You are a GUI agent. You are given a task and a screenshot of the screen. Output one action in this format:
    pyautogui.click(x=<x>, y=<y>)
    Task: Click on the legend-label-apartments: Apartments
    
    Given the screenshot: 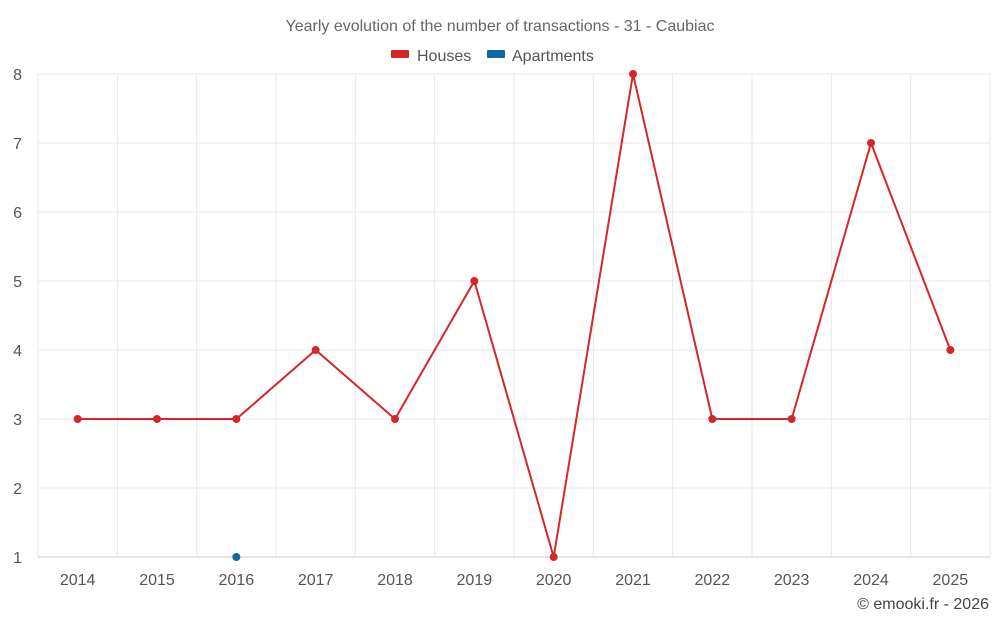 What is the action you would take?
    pyautogui.click(x=553, y=56)
    